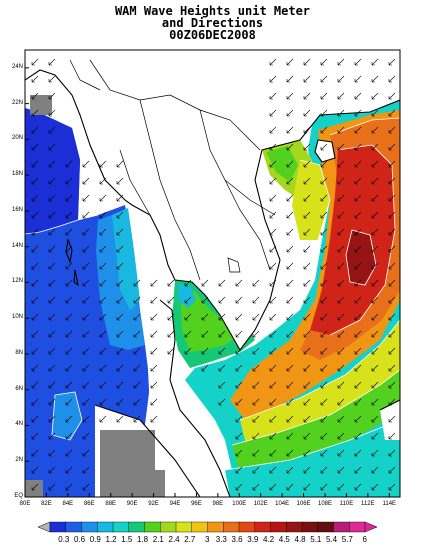  What do you see at coordinates (346, 504) in the screenshot?
I see `x-tick-label: 110E` at bounding box center [346, 504].